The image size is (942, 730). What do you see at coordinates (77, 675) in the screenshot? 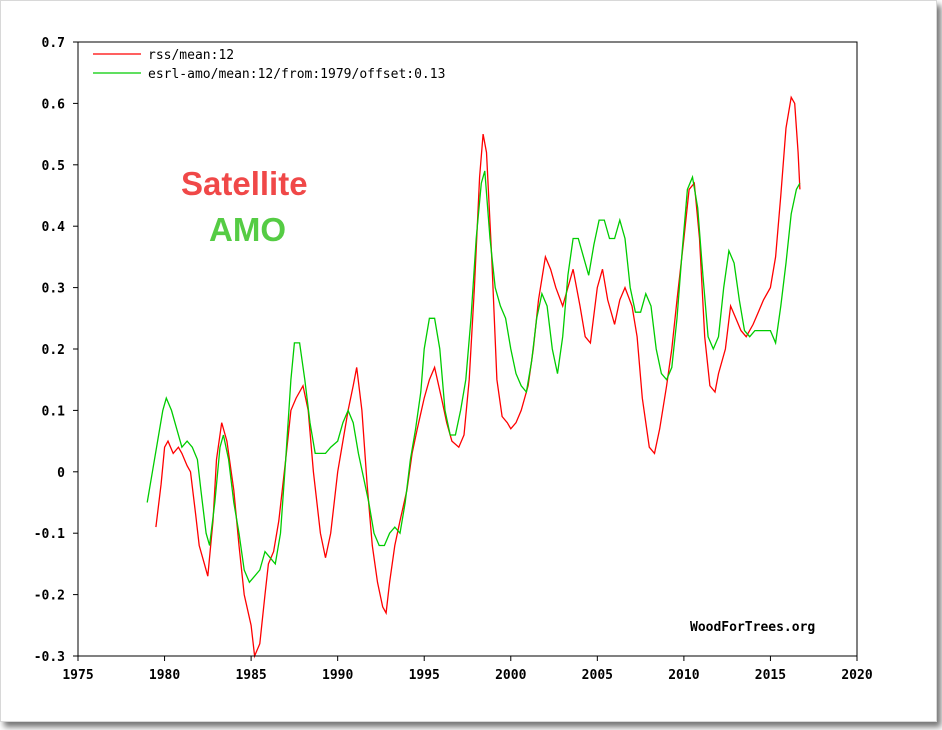
I see `x-tick-label: 1975` at bounding box center [77, 675].